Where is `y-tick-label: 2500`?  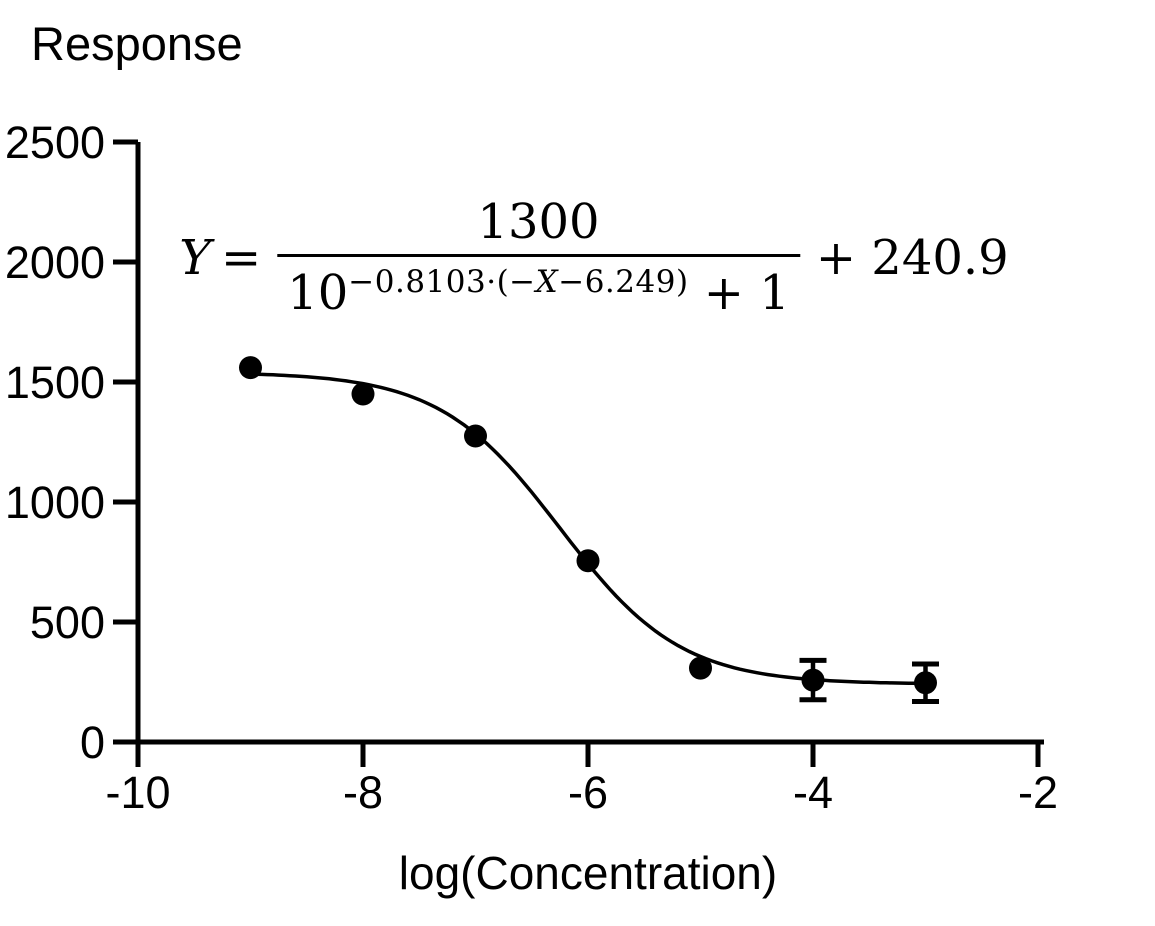 y-tick-label: 2500 is located at coordinates (55, 142).